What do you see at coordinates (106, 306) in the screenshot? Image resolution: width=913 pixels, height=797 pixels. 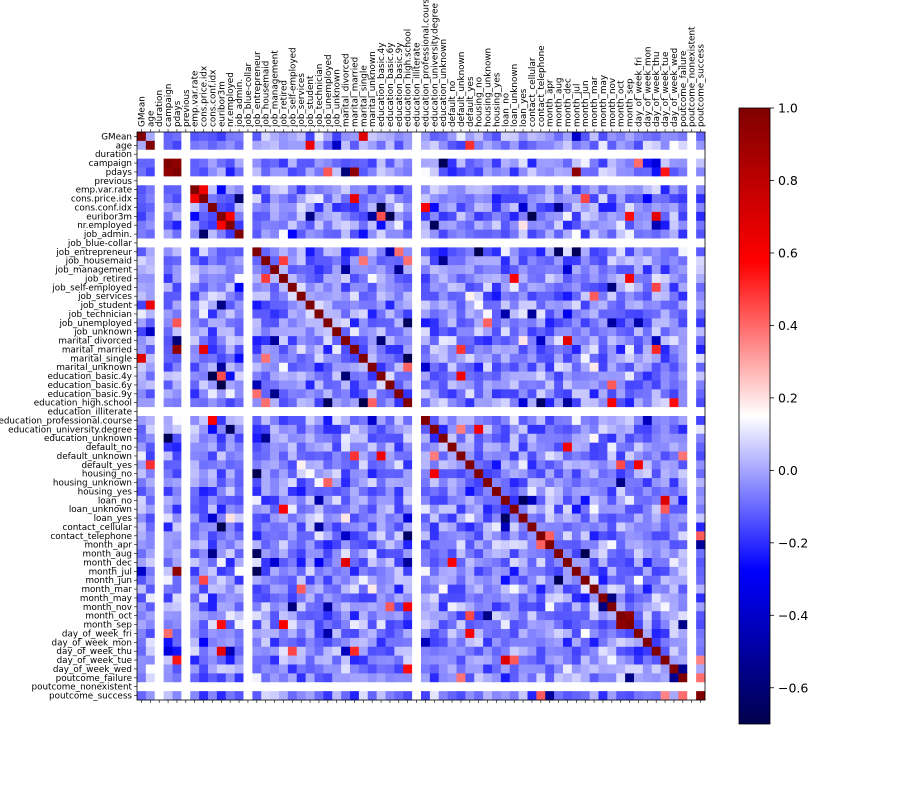 I see `y-tick-label: job_student` at bounding box center [106, 306].